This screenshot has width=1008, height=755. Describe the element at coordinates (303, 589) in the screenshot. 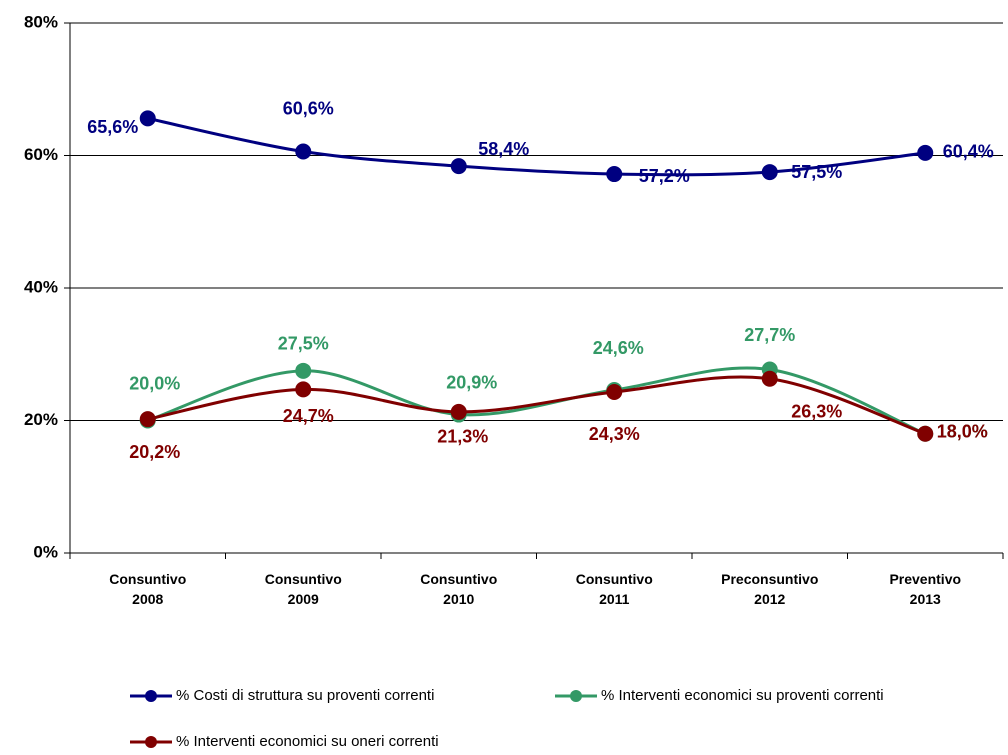

I see `x-tick-label: Consuntivo 2009` at that location.